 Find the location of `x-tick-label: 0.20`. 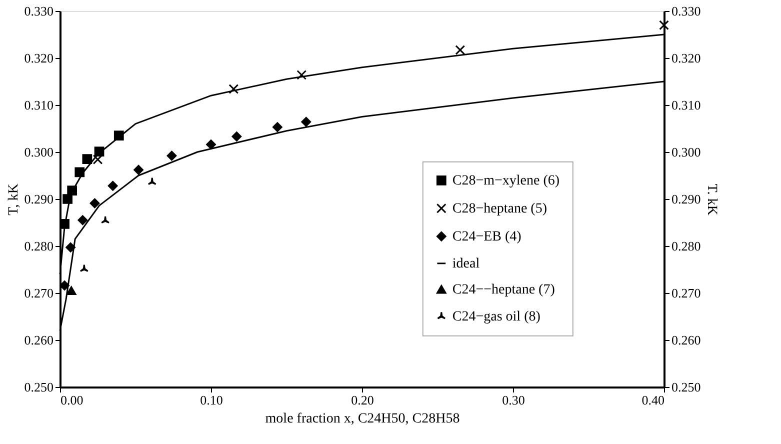

x-tick-label: 0.20 is located at coordinates (362, 400).